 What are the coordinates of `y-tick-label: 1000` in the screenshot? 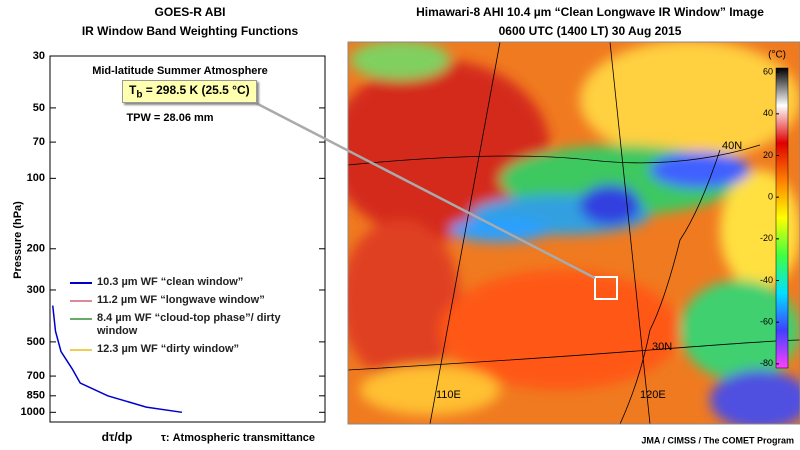 It's located at (33, 412).